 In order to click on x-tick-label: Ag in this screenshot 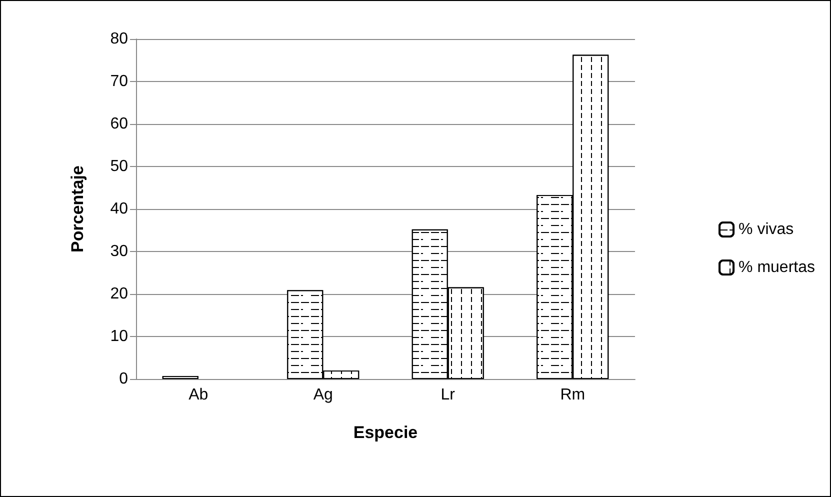, I will do `click(323, 395)`.